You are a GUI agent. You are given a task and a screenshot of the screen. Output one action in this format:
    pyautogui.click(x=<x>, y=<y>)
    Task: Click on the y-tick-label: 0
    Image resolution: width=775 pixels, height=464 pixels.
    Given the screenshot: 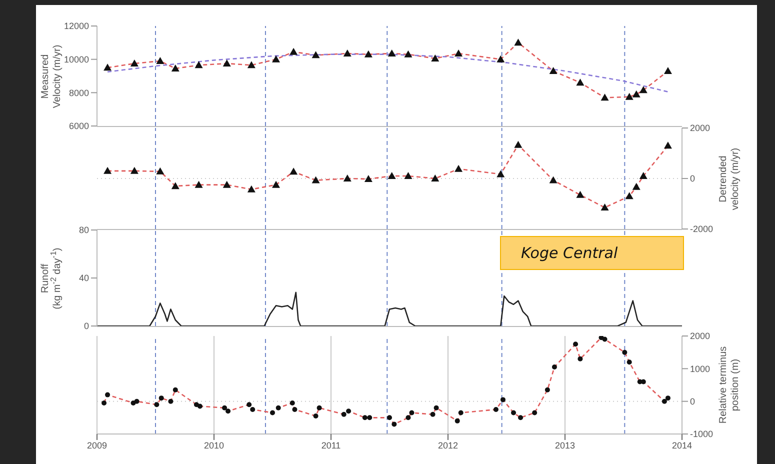 What is the action you would take?
    pyautogui.click(x=86, y=326)
    